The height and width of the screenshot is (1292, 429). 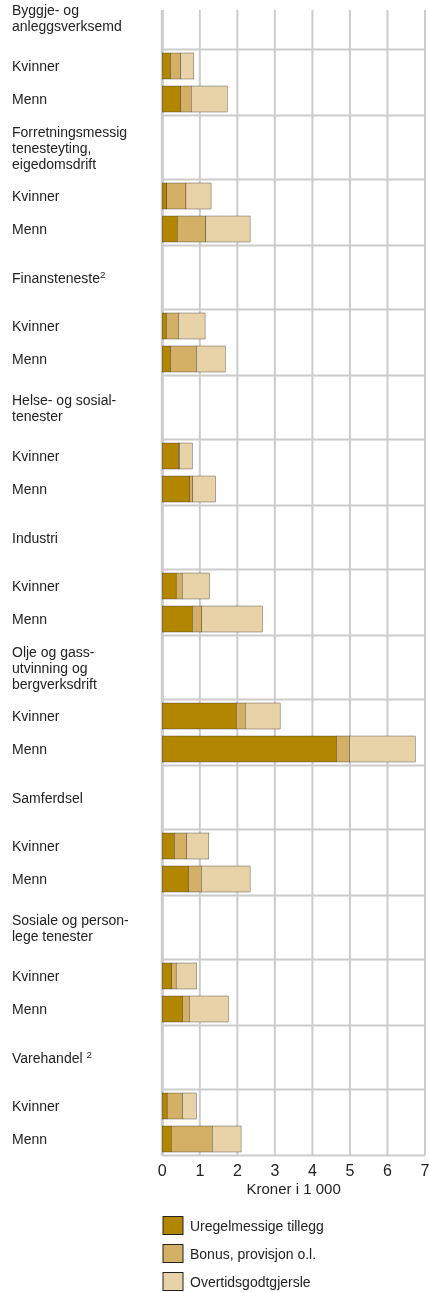 I want to click on y-tick-label: Industri, so click(x=35, y=537).